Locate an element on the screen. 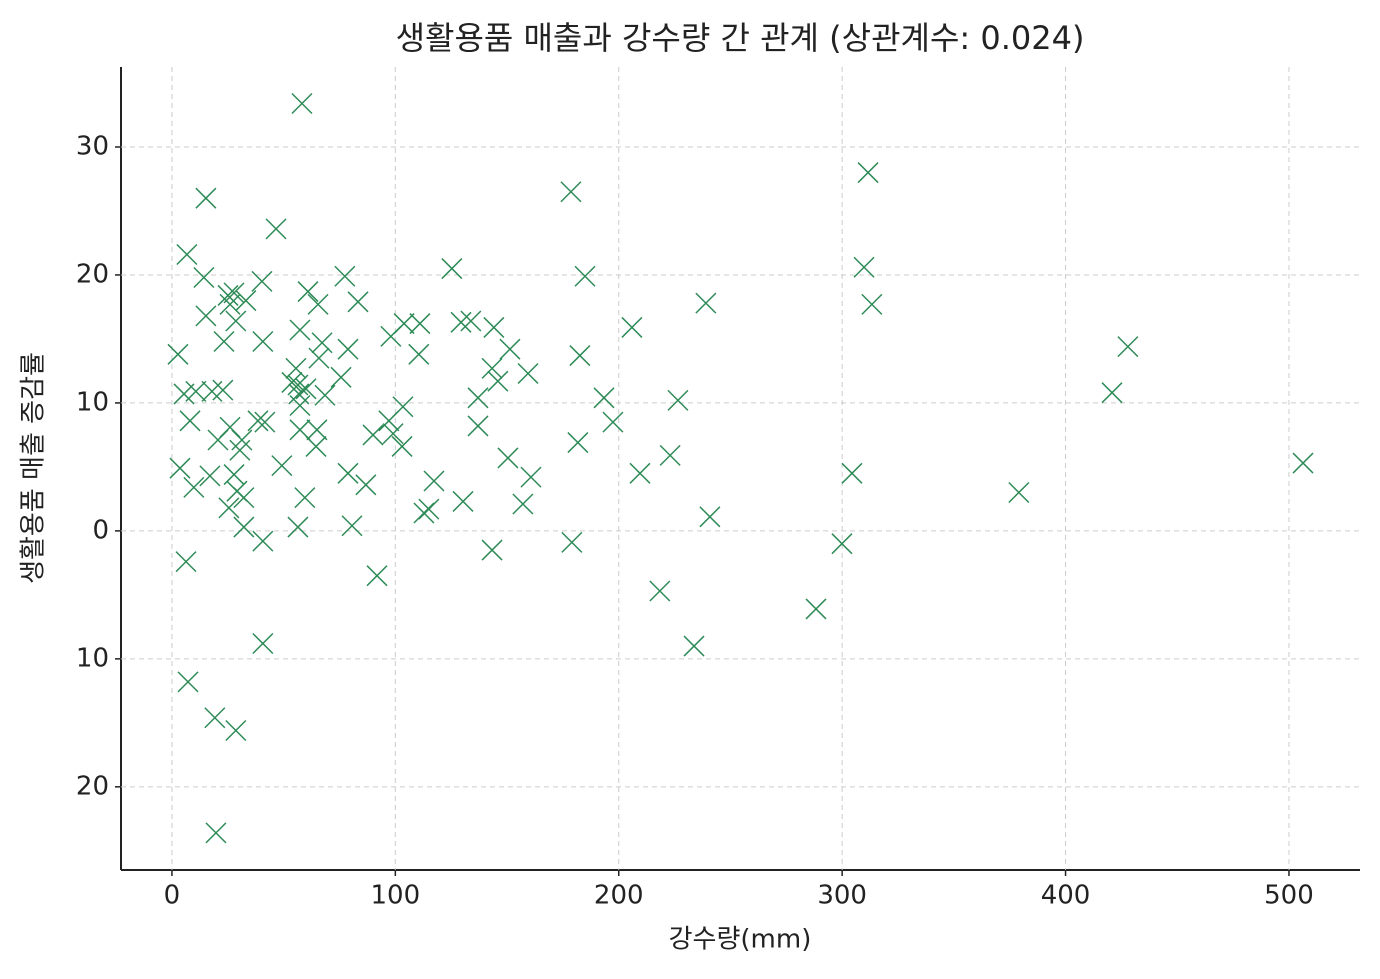  x-tick-label: 0 is located at coordinates (172, 896).